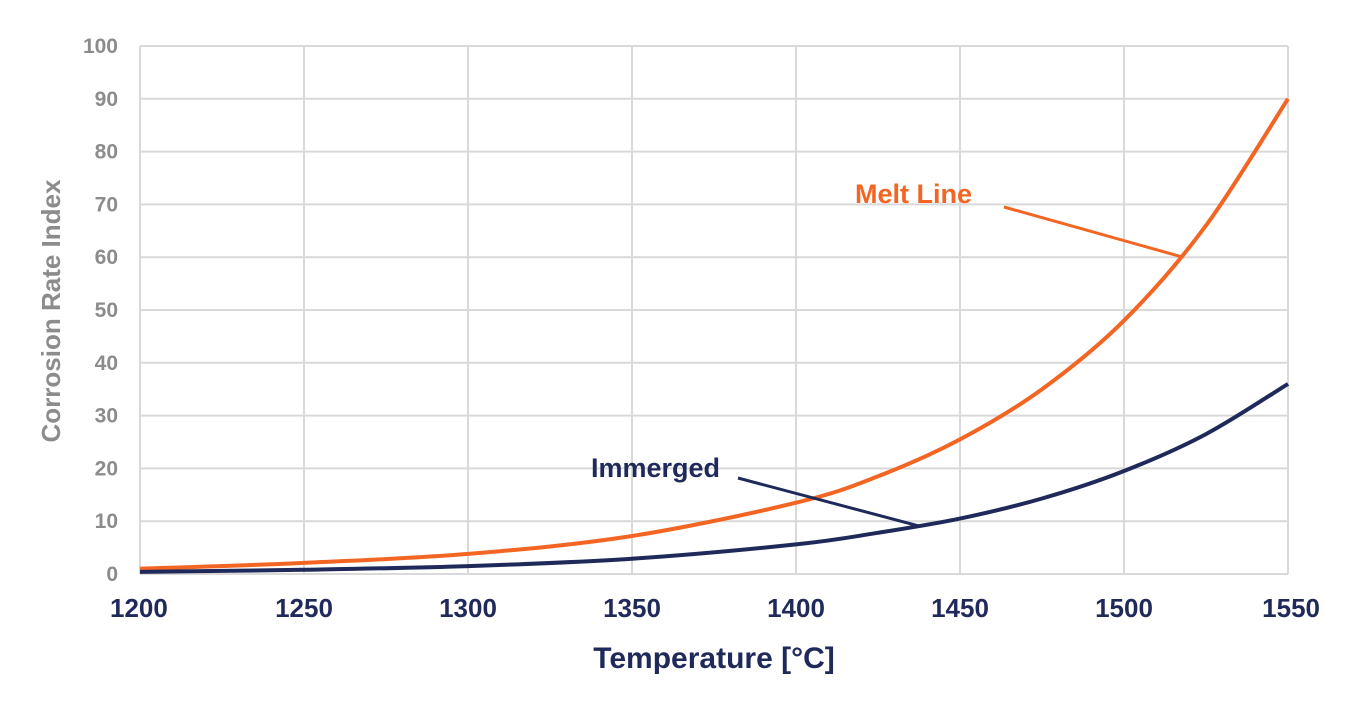 The image size is (1362, 705). What do you see at coordinates (100, 46) in the screenshot?
I see `y-tick-label: 100` at bounding box center [100, 46].